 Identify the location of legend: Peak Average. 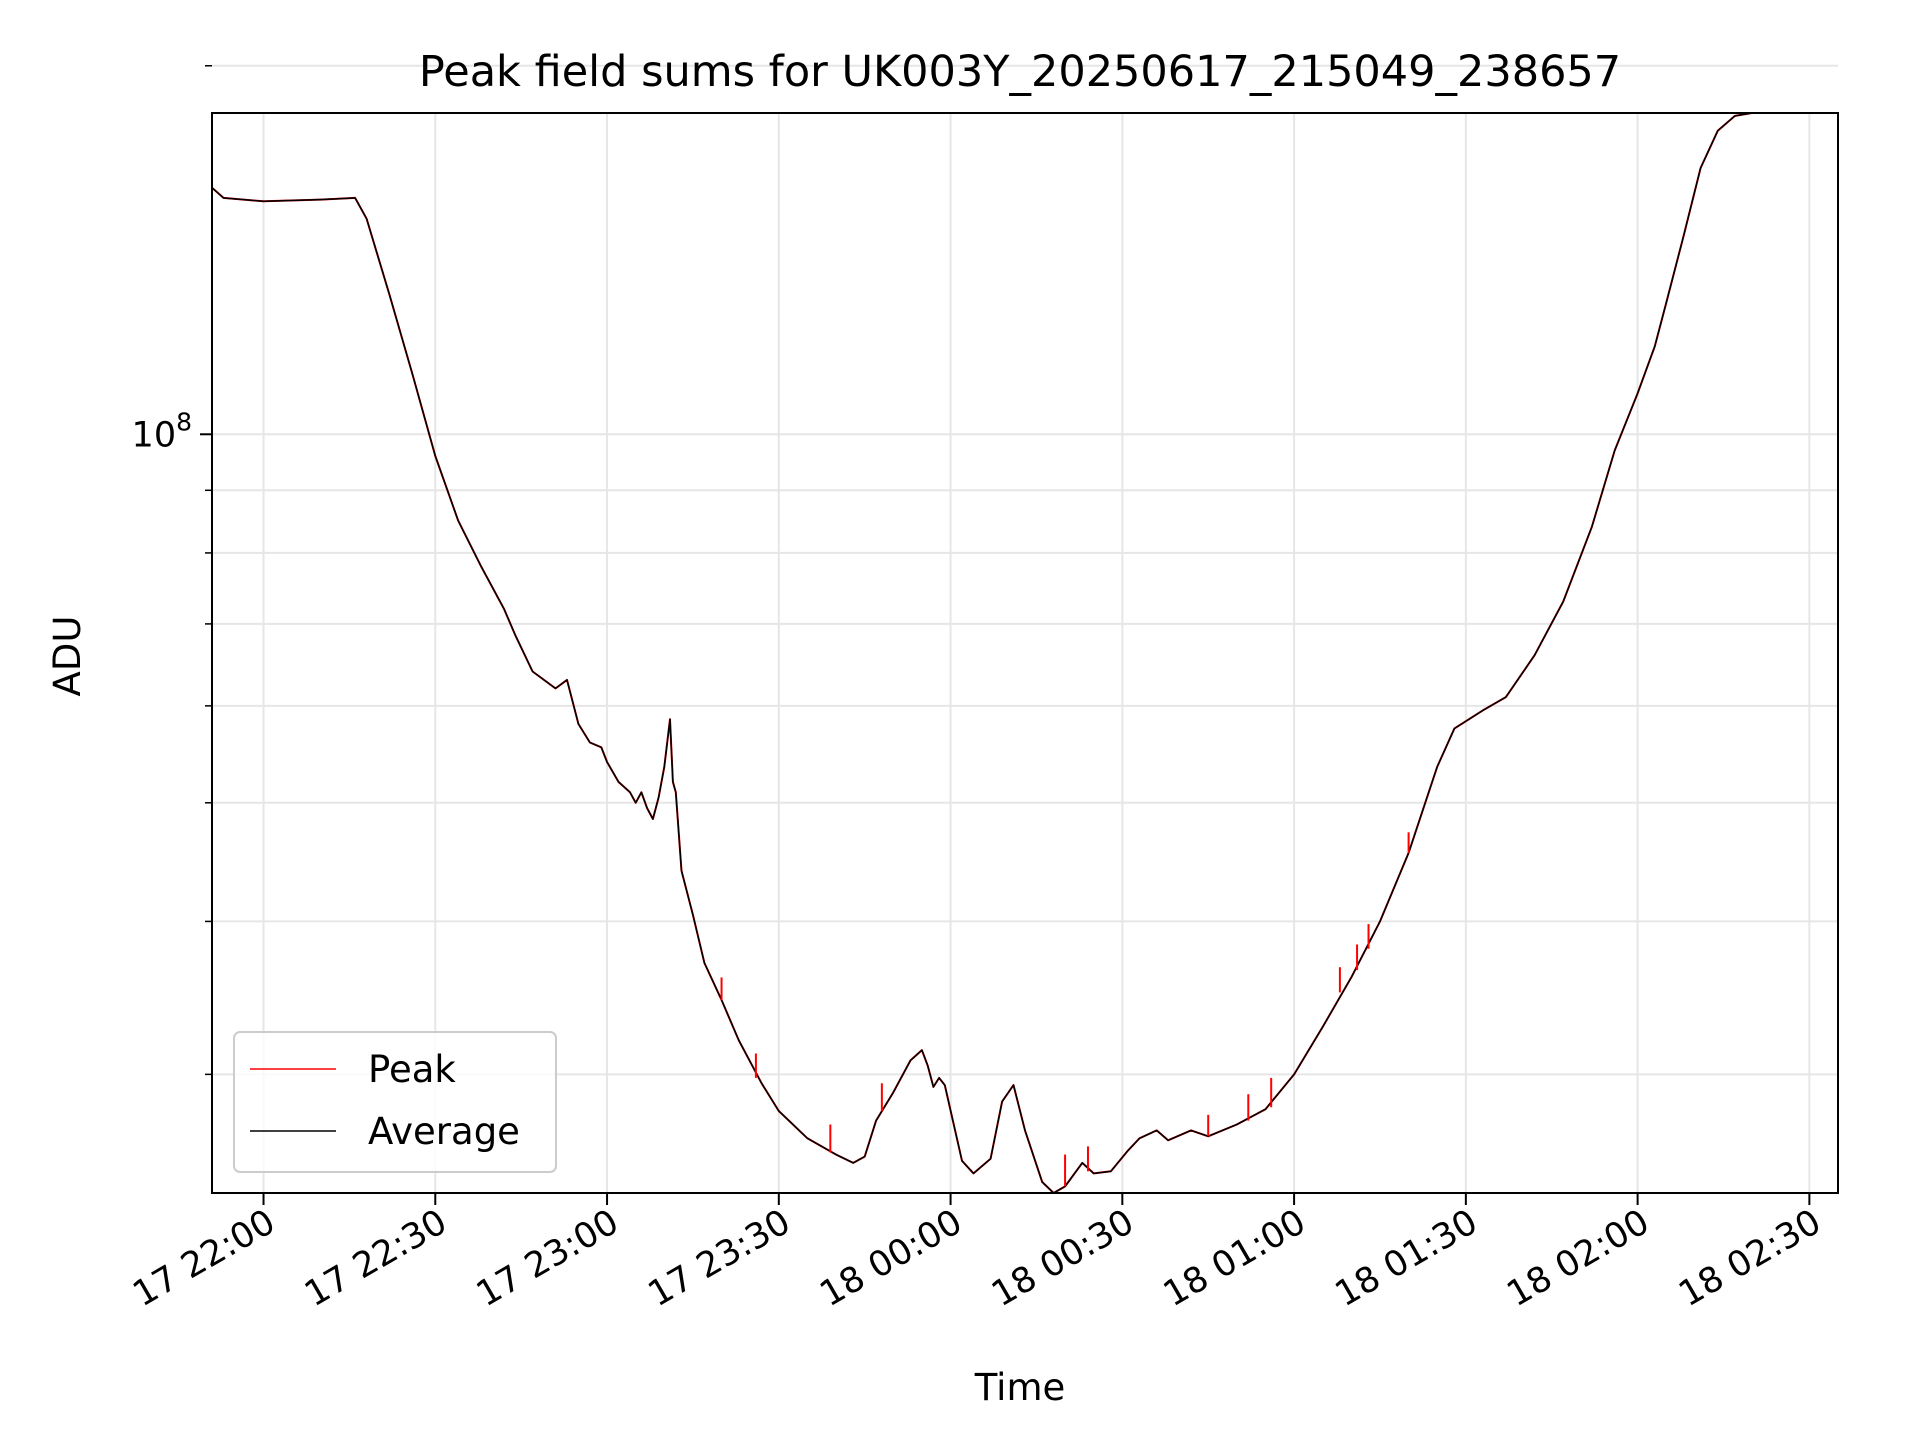
(395, 1102).